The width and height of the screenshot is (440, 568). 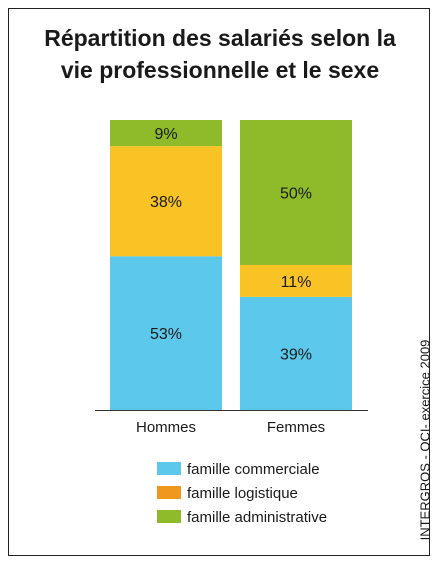 I want to click on legend-label-1: famille commerciale, so click(x=253, y=469).